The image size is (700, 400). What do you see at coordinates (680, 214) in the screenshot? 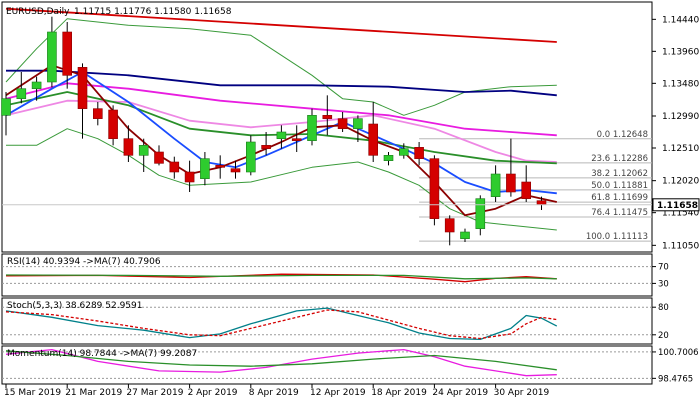
I see `price-tick-label: 1.11540` at bounding box center [680, 214].